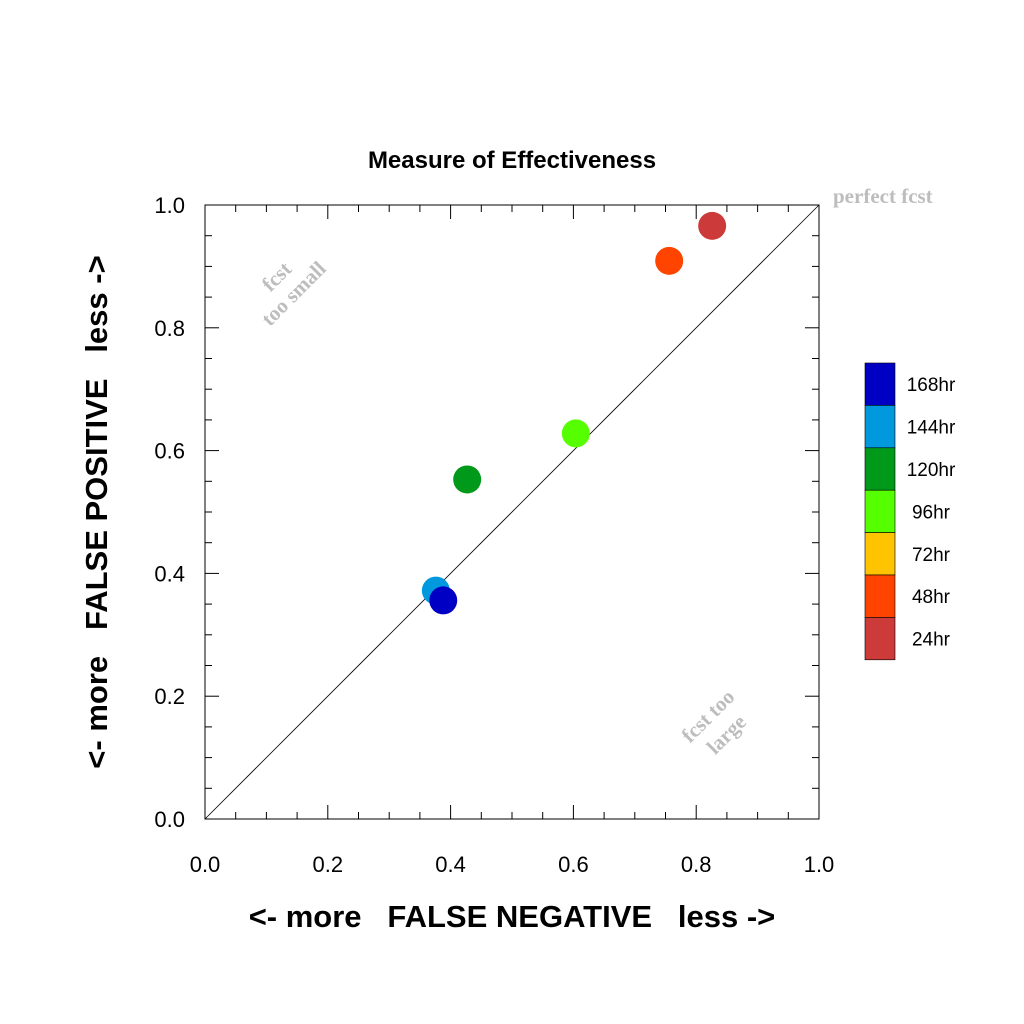  I want to click on legend-swatch-96hr, so click(880, 511).